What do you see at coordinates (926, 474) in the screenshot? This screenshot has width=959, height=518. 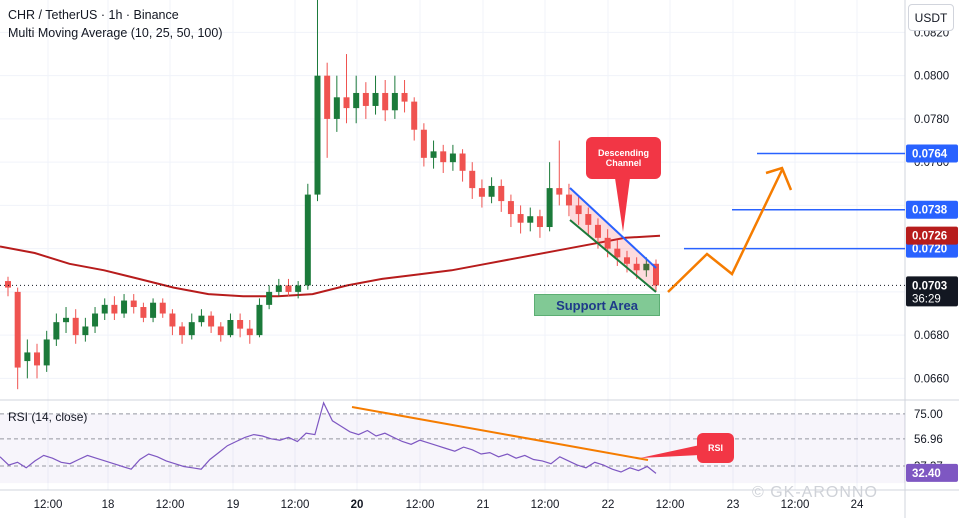 I see `rsi-value-text: 32.40` at bounding box center [926, 474].